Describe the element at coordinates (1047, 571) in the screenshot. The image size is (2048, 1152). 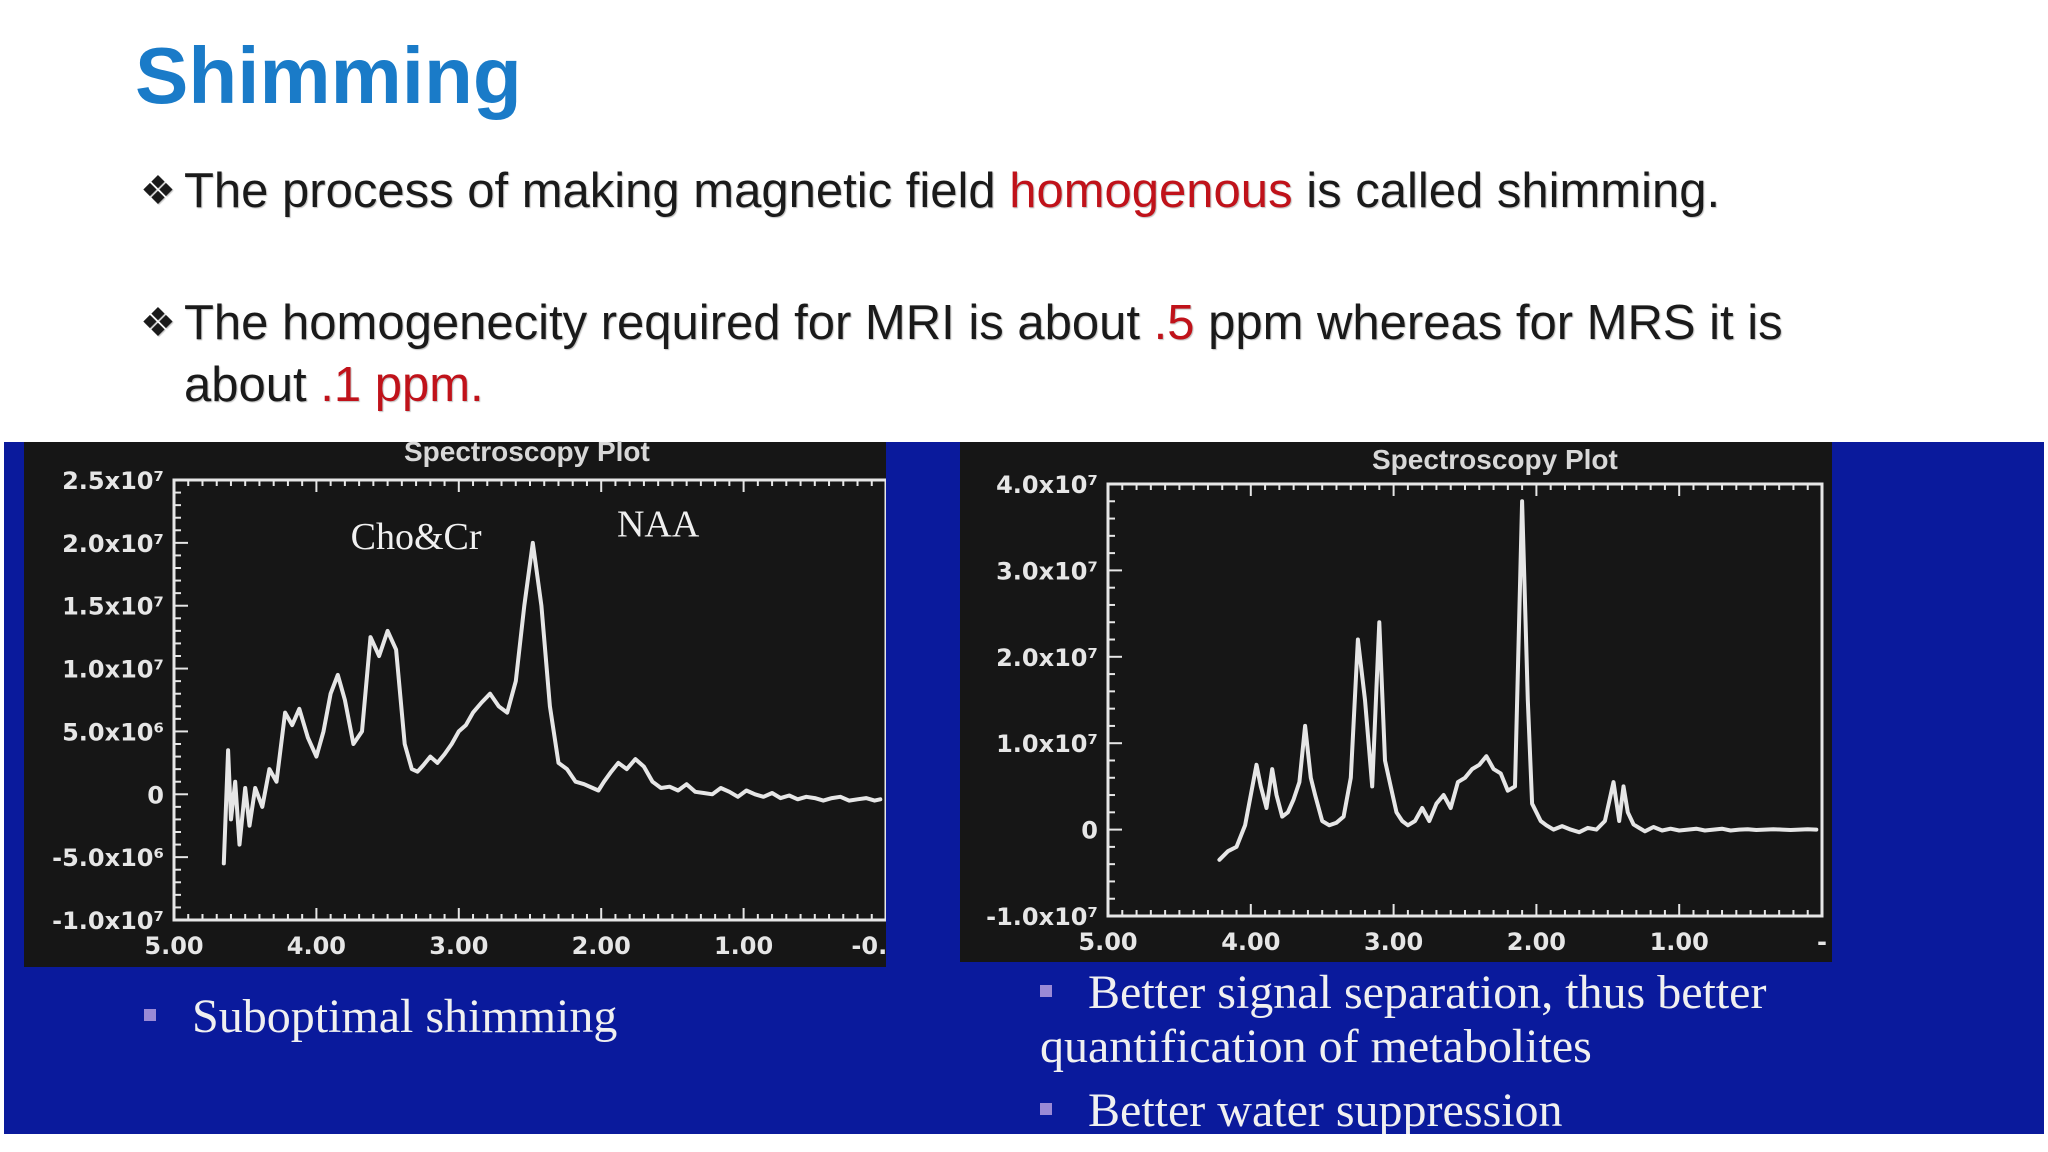
I see `y-tick-label: 3.0x10⁷` at that location.